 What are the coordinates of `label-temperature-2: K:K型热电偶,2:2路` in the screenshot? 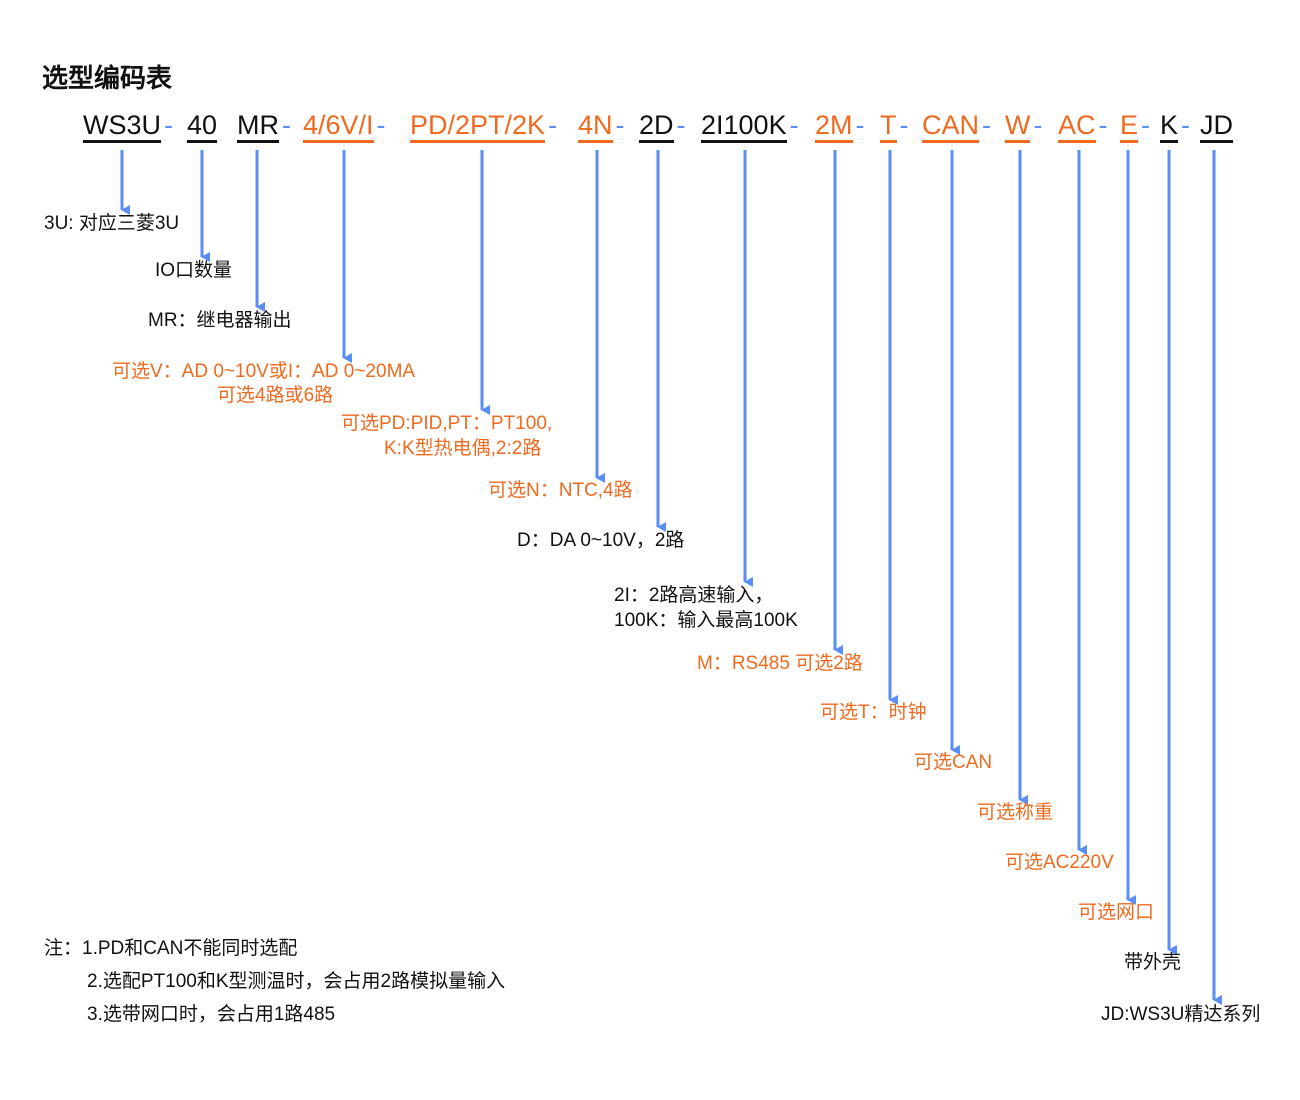 It's located at (463, 448).